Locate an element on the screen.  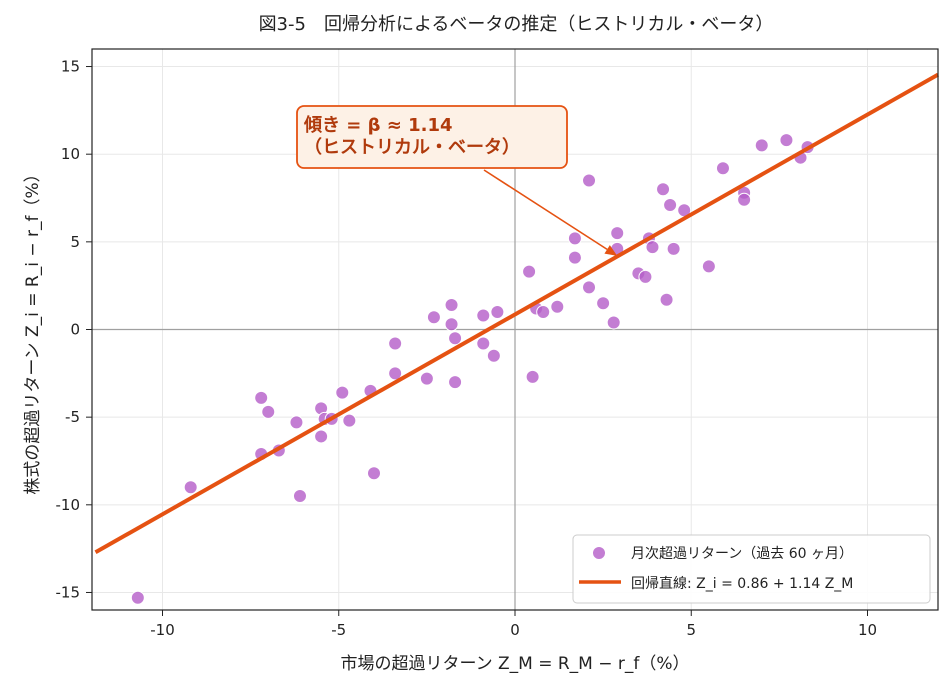
y-tick-label: 15 is located at coordinates (70, 67).